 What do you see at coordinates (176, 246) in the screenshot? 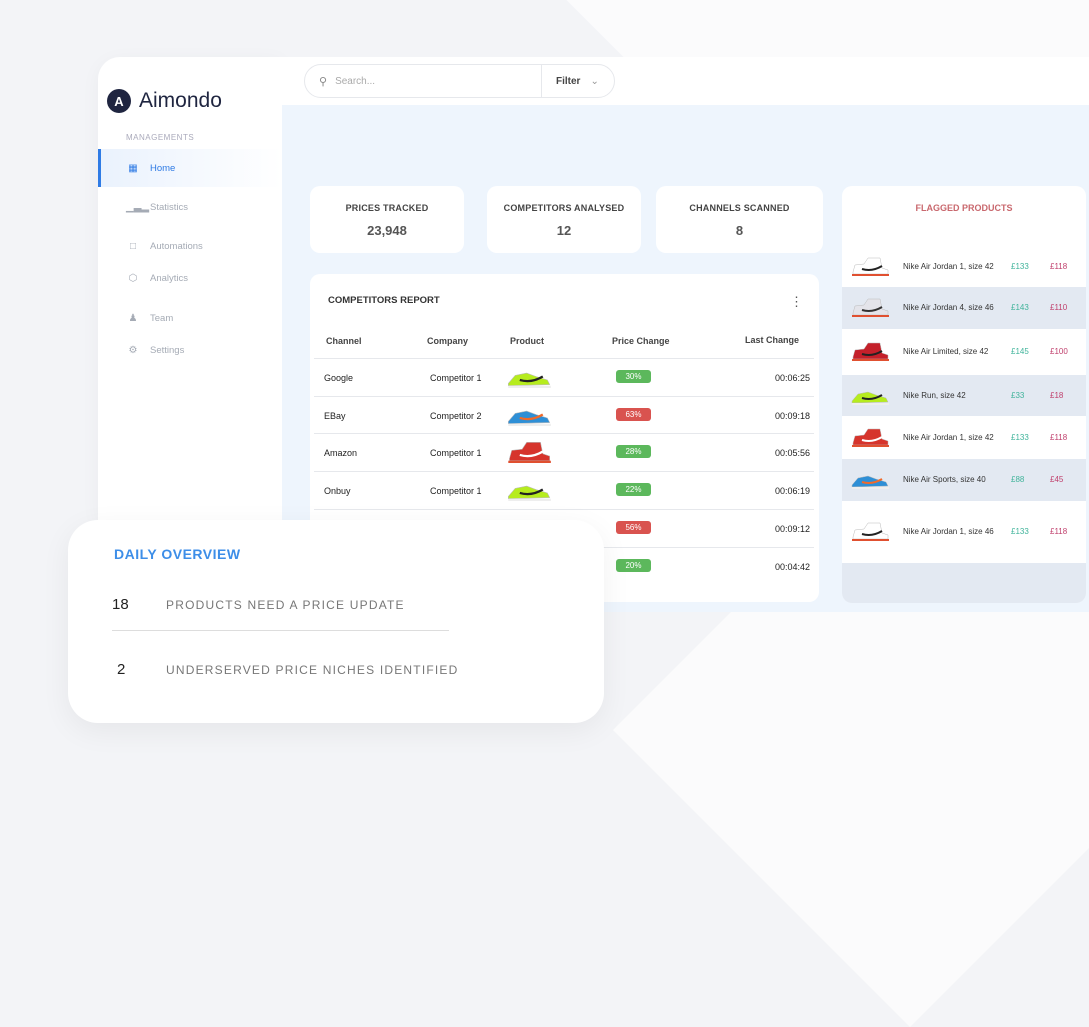
I see `sidebar-item-label: Automations` at bounding box center [176, 246].